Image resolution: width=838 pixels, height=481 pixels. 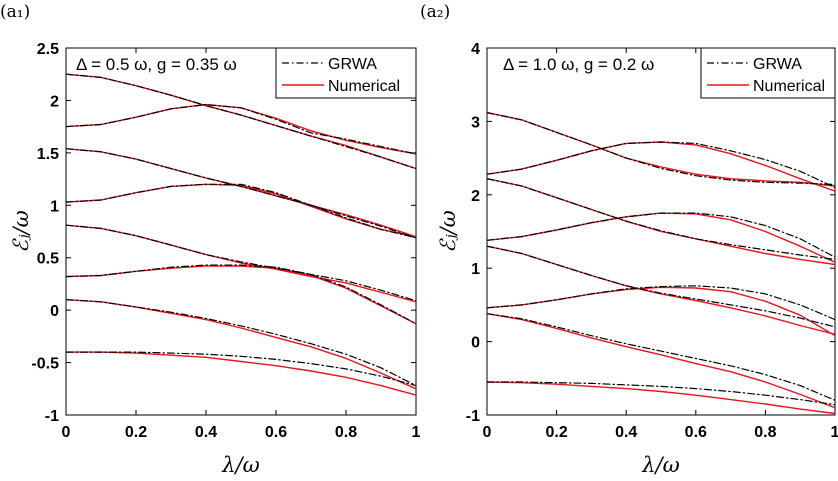 I want to click on y-tick-label: 0.5, so click(x=48, y=259).